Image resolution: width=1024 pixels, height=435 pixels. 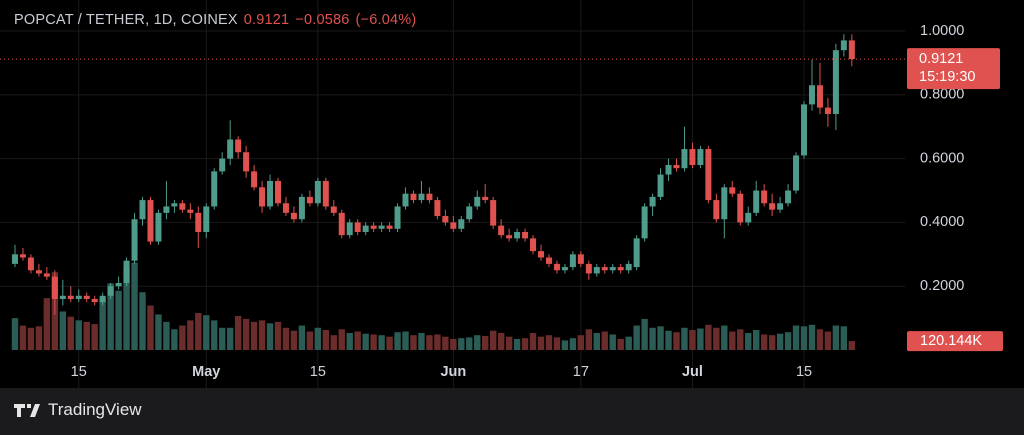 What do you see at coordinates (942, 286) in the screenshot?
I see `y-tick-label: 0.2000` at bounding box center [942, 286].